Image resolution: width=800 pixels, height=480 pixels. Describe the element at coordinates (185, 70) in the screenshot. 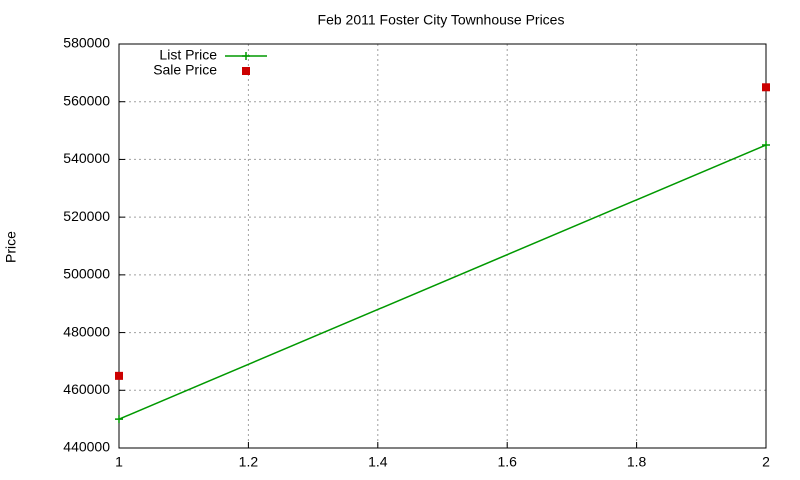

I see `legend-label: Sale Price` at that location.